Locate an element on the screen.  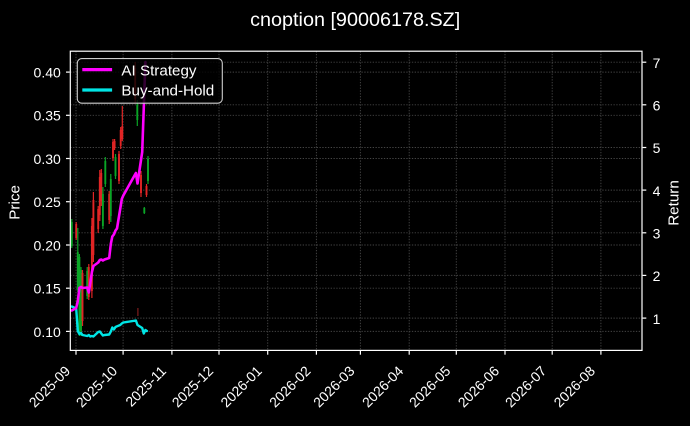
svg-text: 0.15 is located at coordinates (47, 289).